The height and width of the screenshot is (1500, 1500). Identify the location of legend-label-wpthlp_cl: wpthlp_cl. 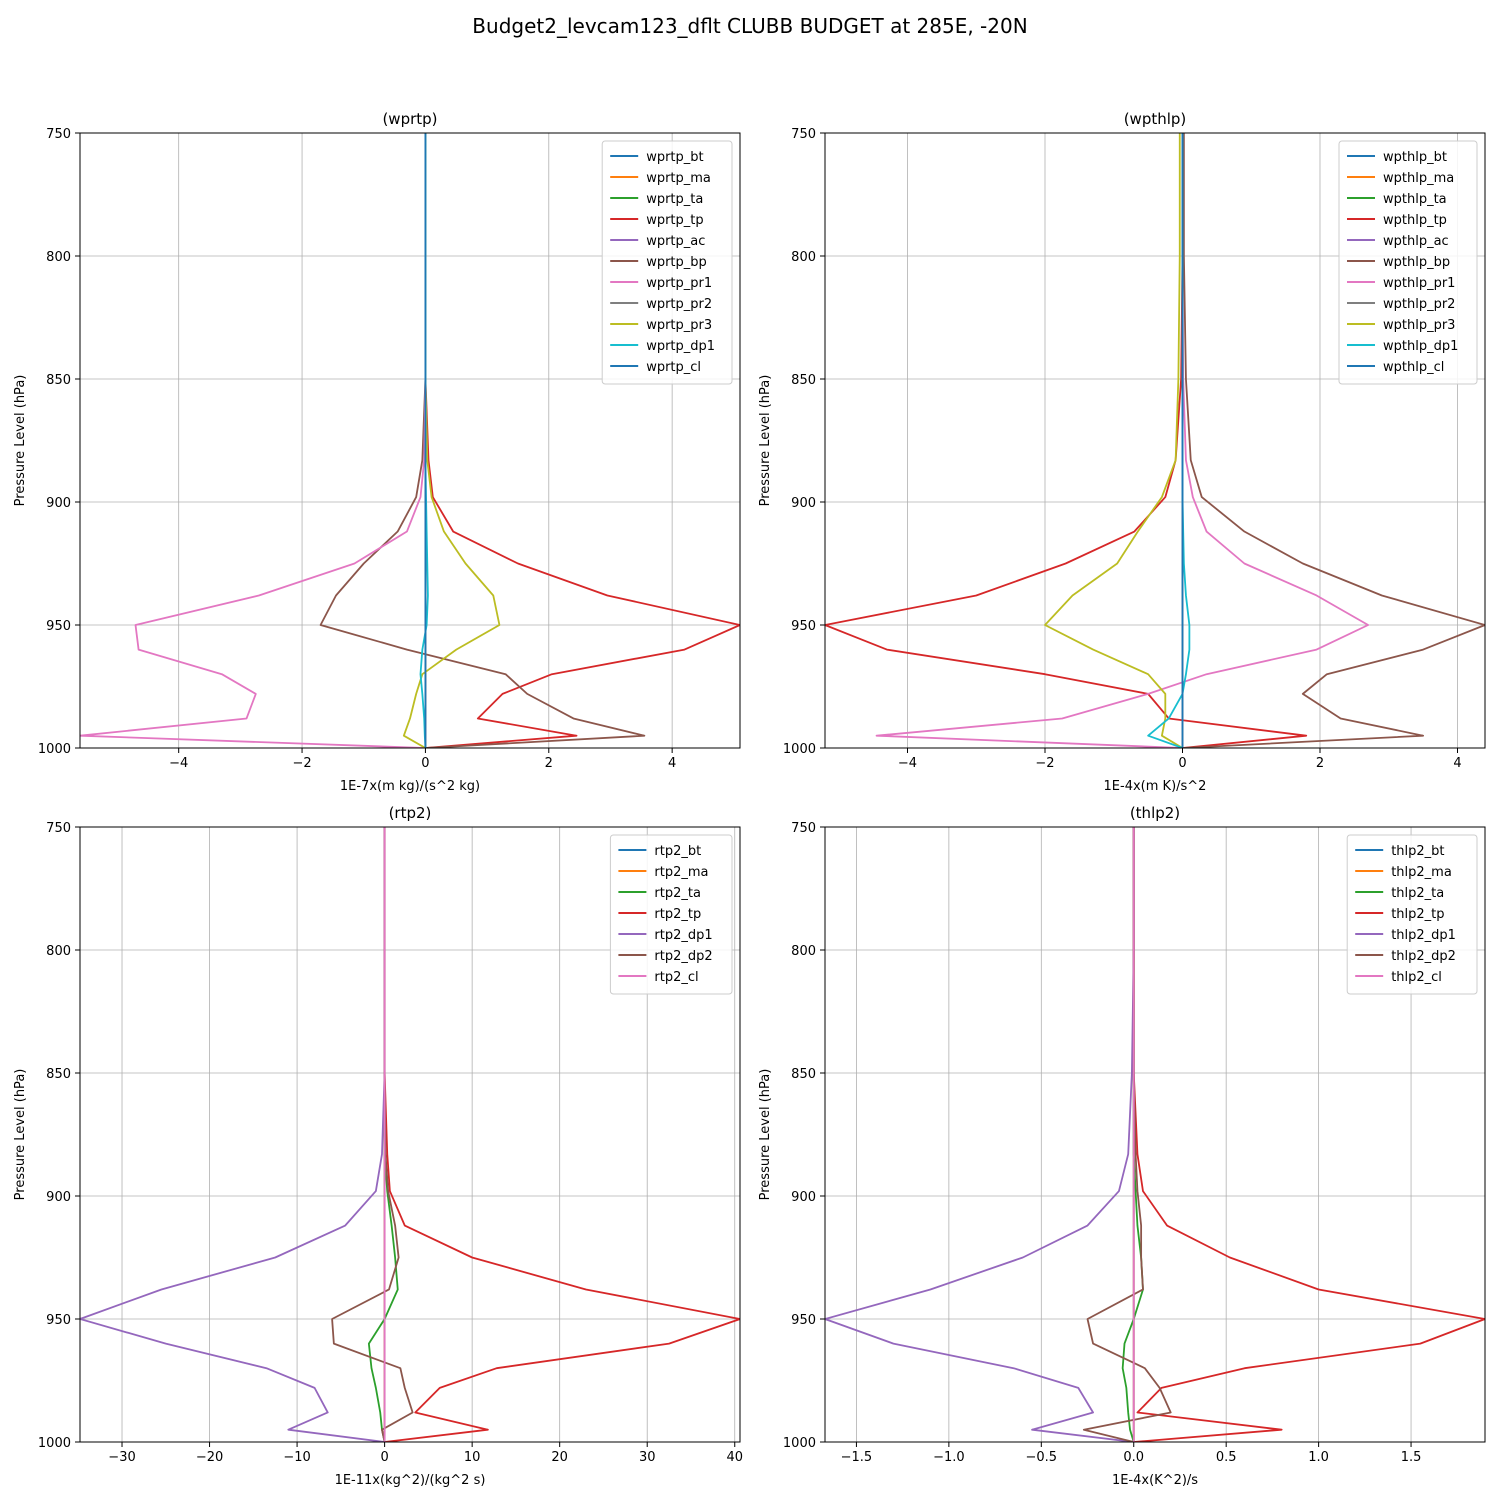
(1413, 367).